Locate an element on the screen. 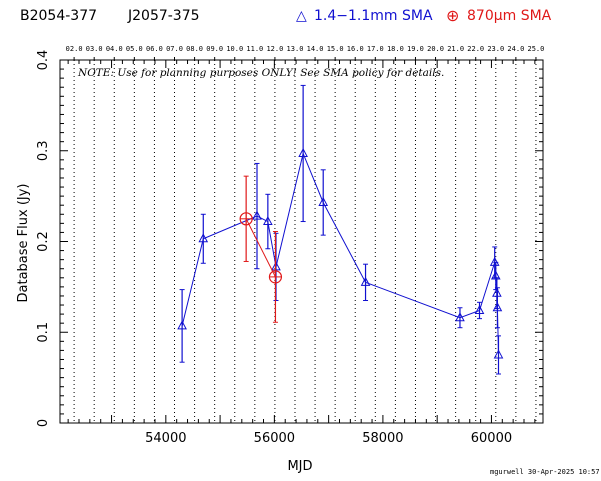  y-tick-label: 0.1 is located at coordinates (43, 332).